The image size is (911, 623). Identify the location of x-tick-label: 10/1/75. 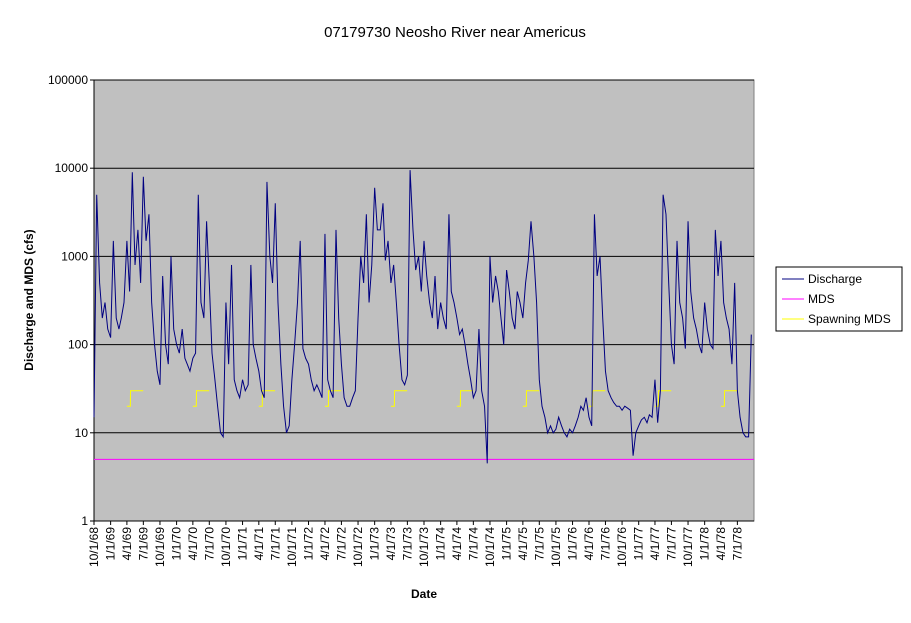
(556, 547).